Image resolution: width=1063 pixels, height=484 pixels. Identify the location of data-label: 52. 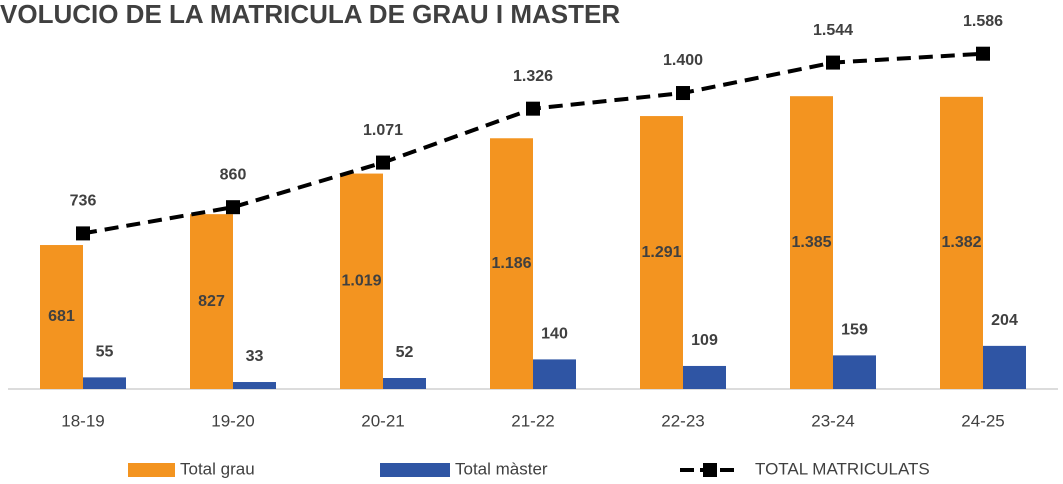
(405, 352).